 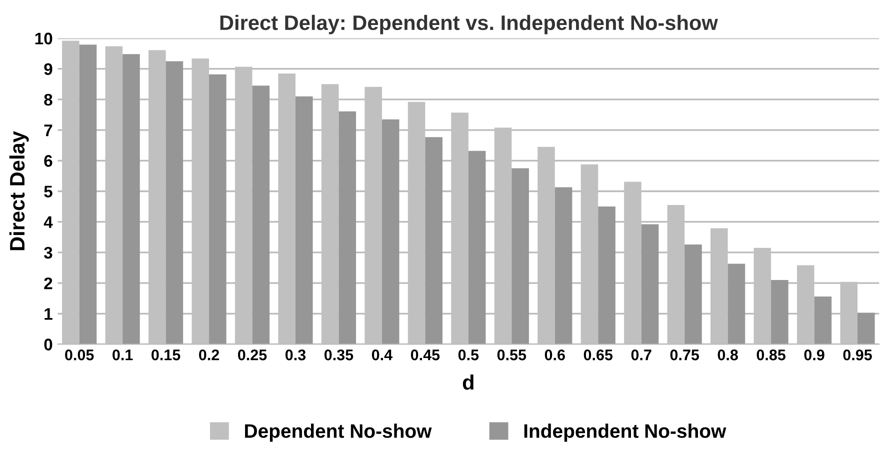 What do you see at coordinates (598, 355) in the screenshot?
I see `x-tick-label: 0.65` at bounding box center [598, 355].